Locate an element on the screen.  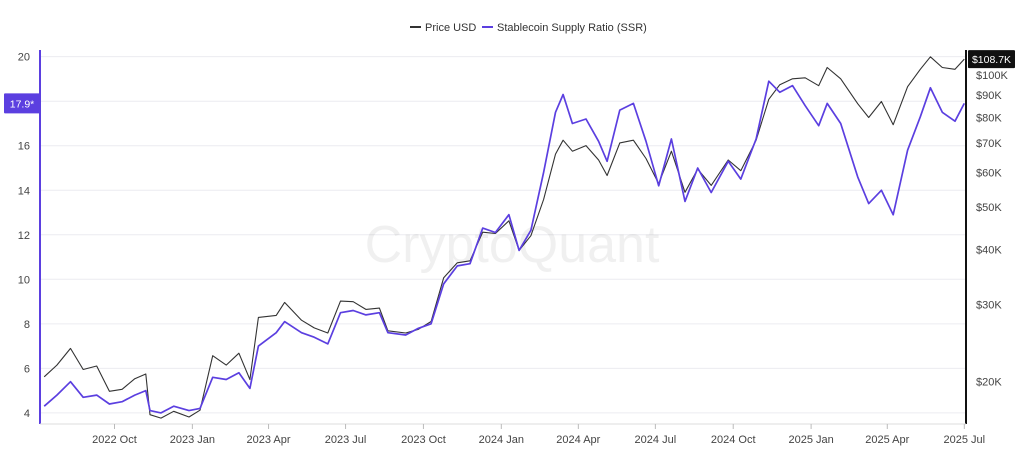
right-tick-label: $50K is located at coordinates (989, 208).